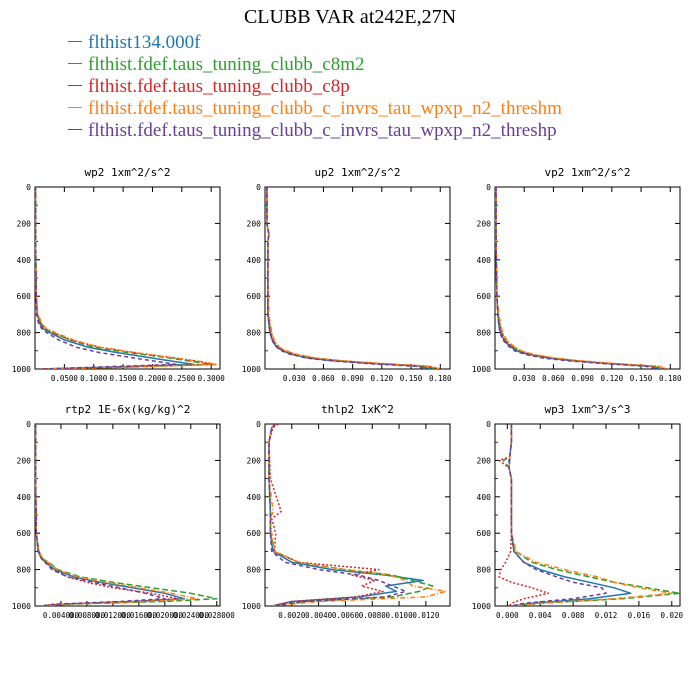  What do you see at coordinates (124, 378) in the screenshot?
I see `x-tick-label: 0.1500` at bounding box center [124, 378].